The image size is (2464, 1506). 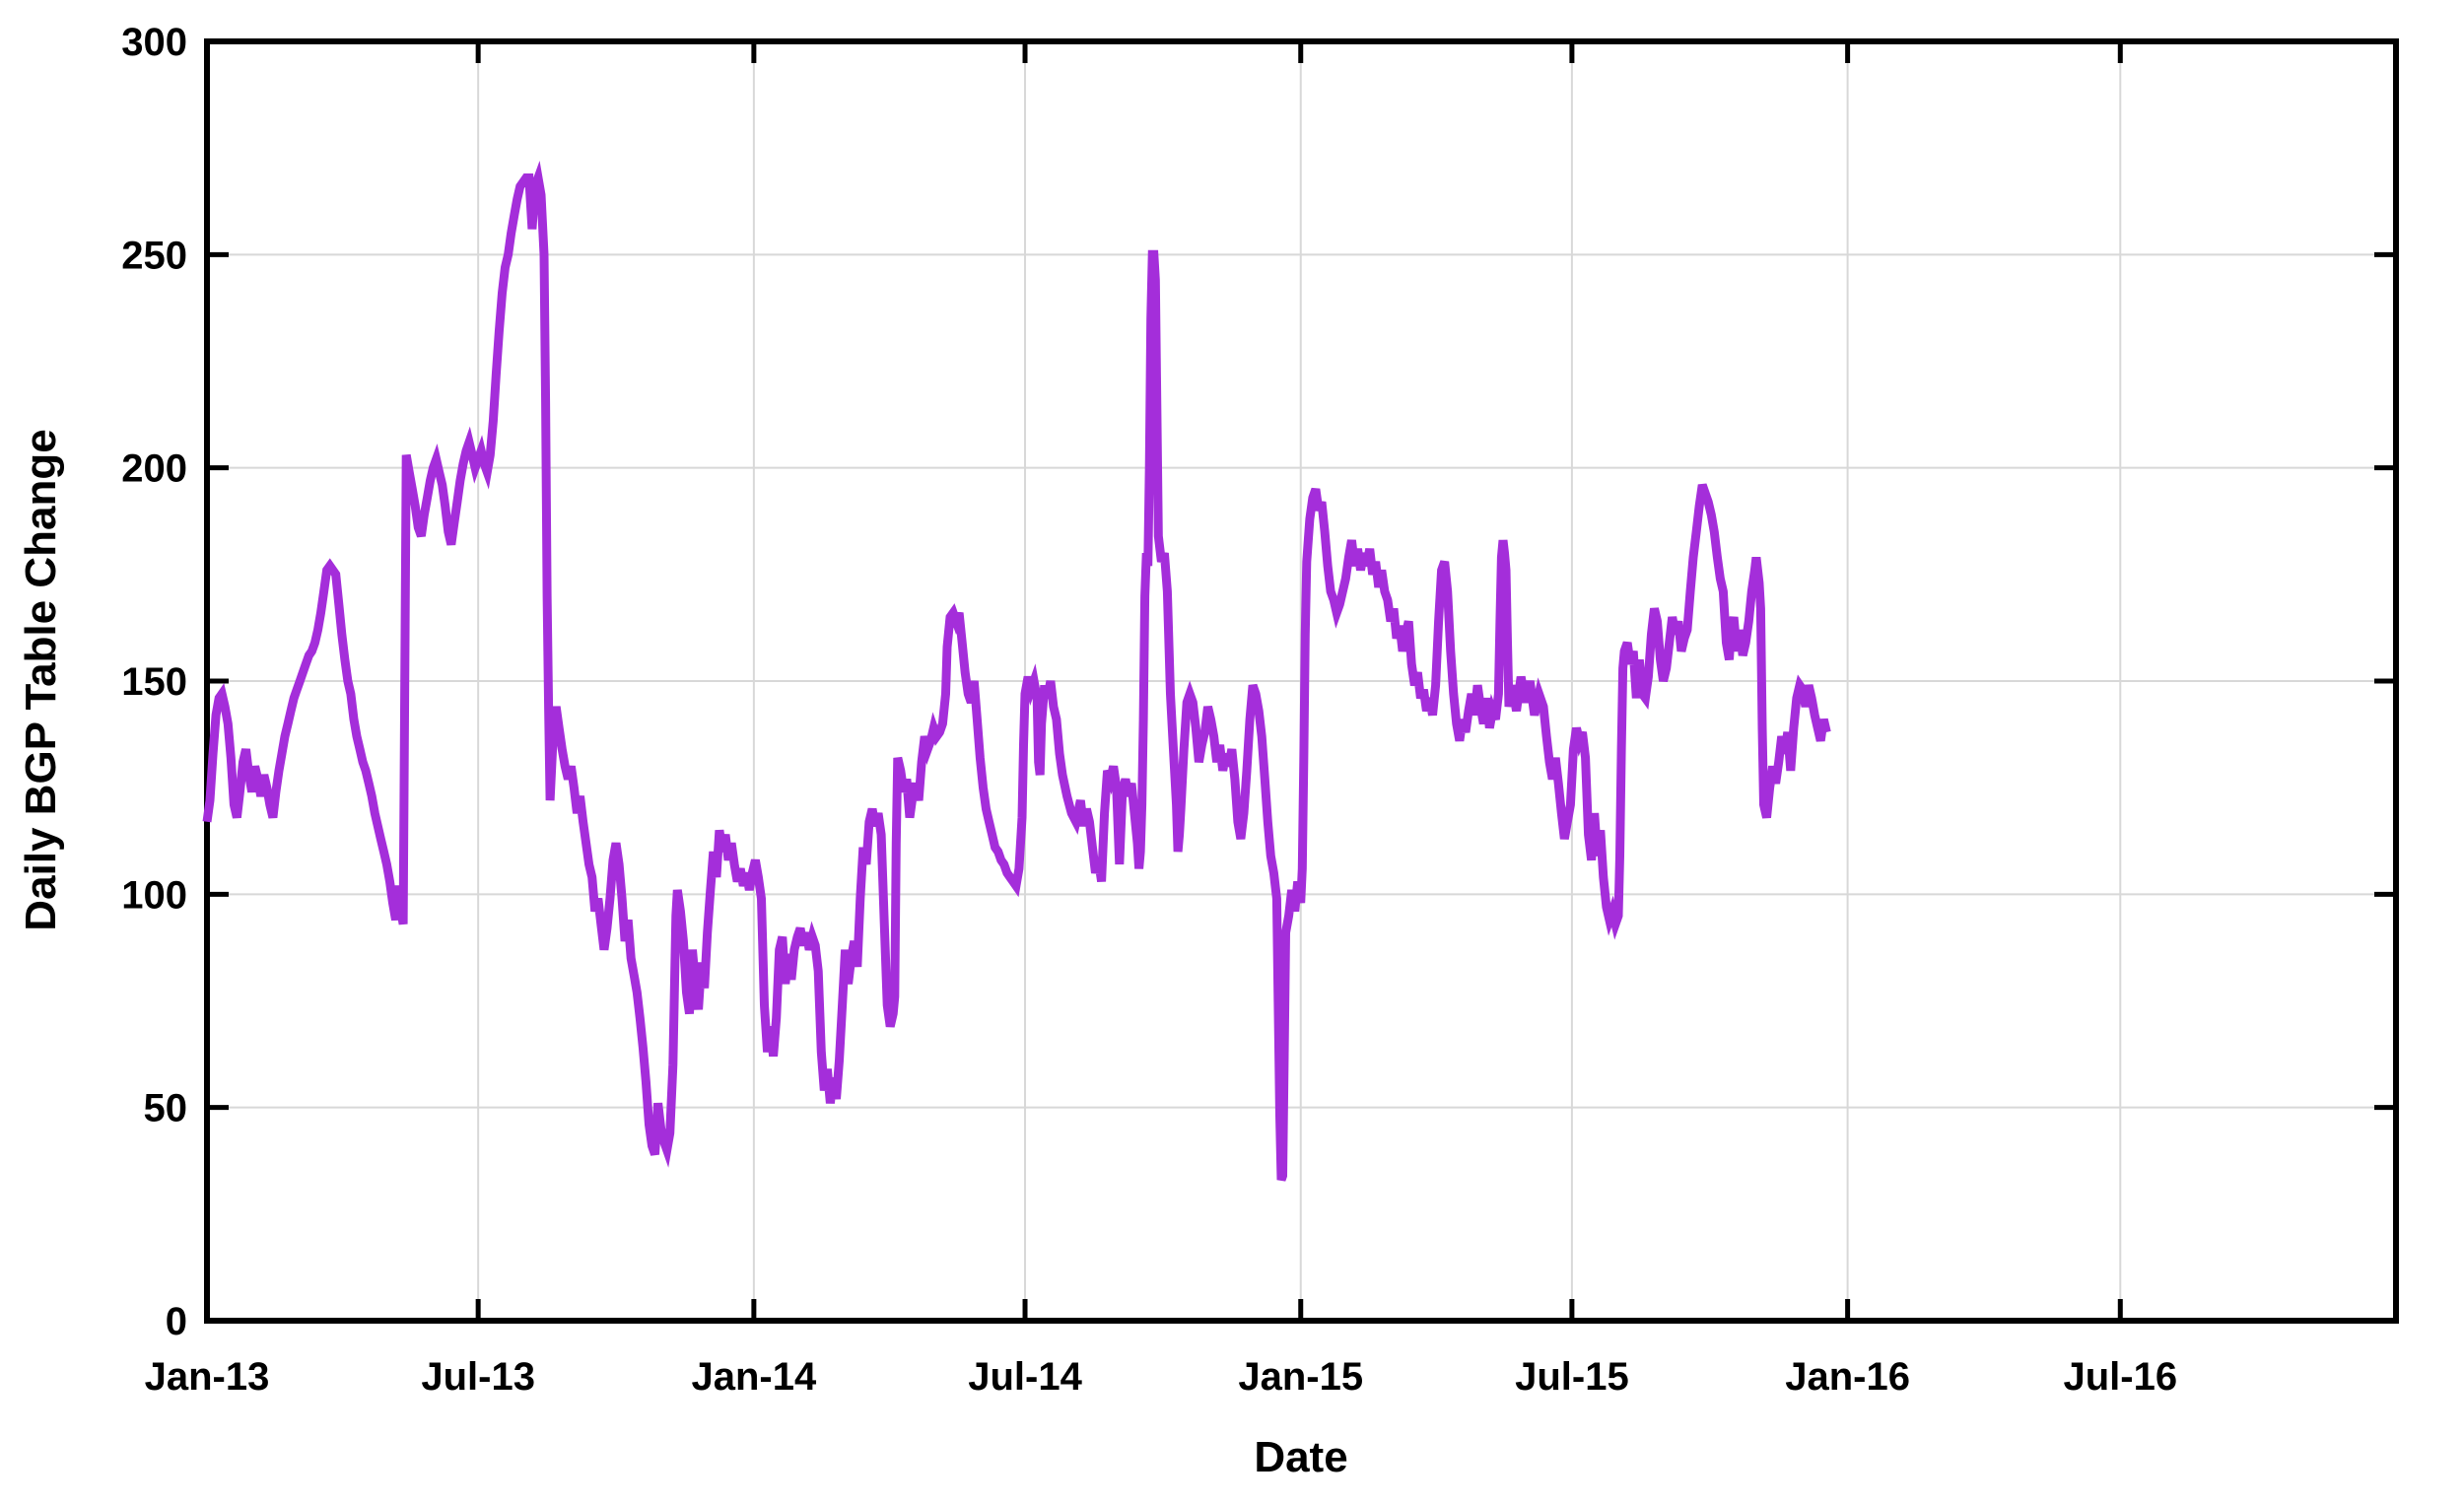 I want to click on y-tick-label: 250, so click(x=154, y=255).